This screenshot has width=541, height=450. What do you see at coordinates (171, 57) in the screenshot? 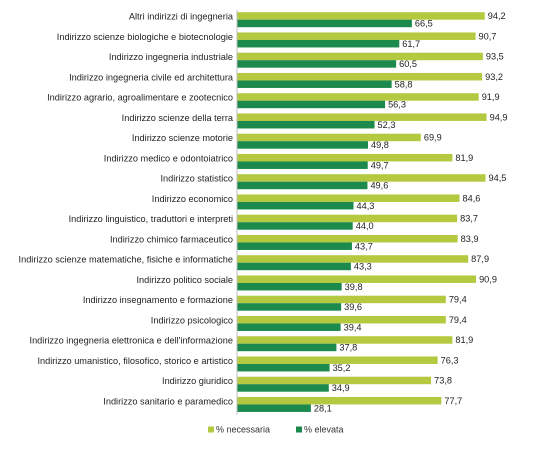
I see `category-label-indirizzo-ingegneria-industriale: Indirizzo ingegneria industriale` at bounding box center [171, 57].